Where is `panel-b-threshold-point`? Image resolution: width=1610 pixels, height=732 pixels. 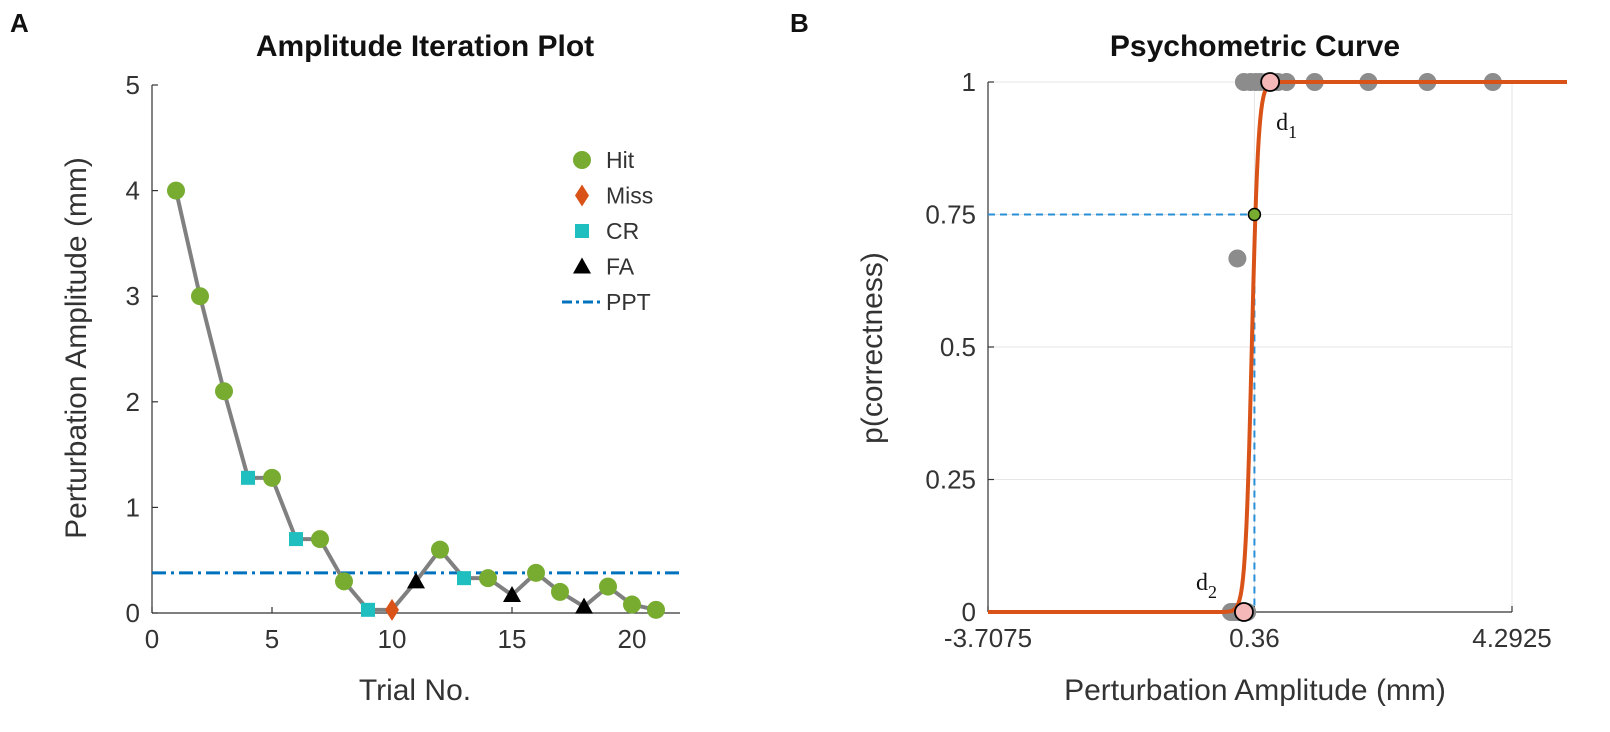 panel-b-threshold-point is located at coordinates (1254, 214).